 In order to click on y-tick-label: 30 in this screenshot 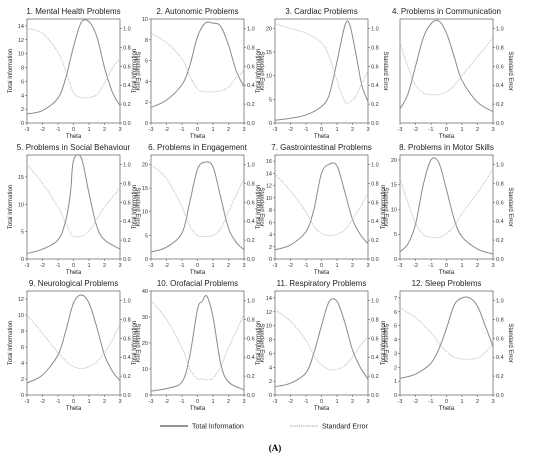, I will do `click(145, 318)`.